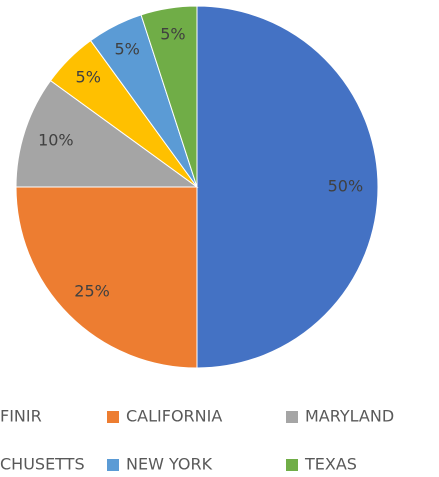 This screenshot has width=439, height=477. What do you see at coordinates (174, 416) in the screenshot?
I see `legend-label: CALIFORNIA` at bounding box center [174, 416].